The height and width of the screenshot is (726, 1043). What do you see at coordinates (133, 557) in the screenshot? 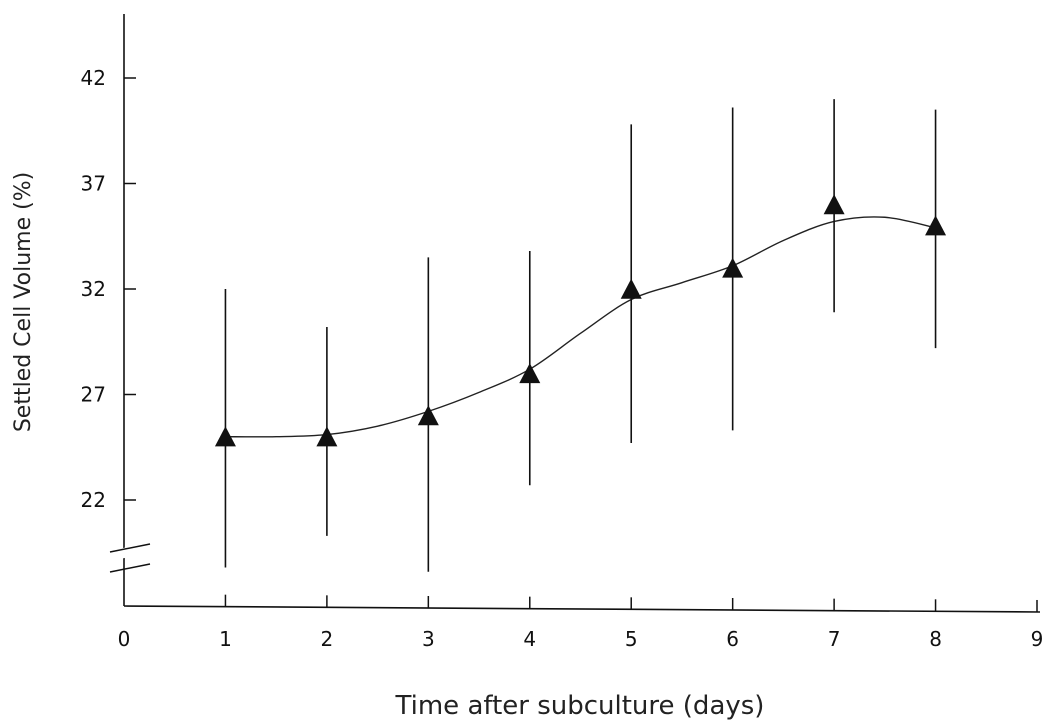
I see `y-axis-break-mark` at bounding box center [133, 557].